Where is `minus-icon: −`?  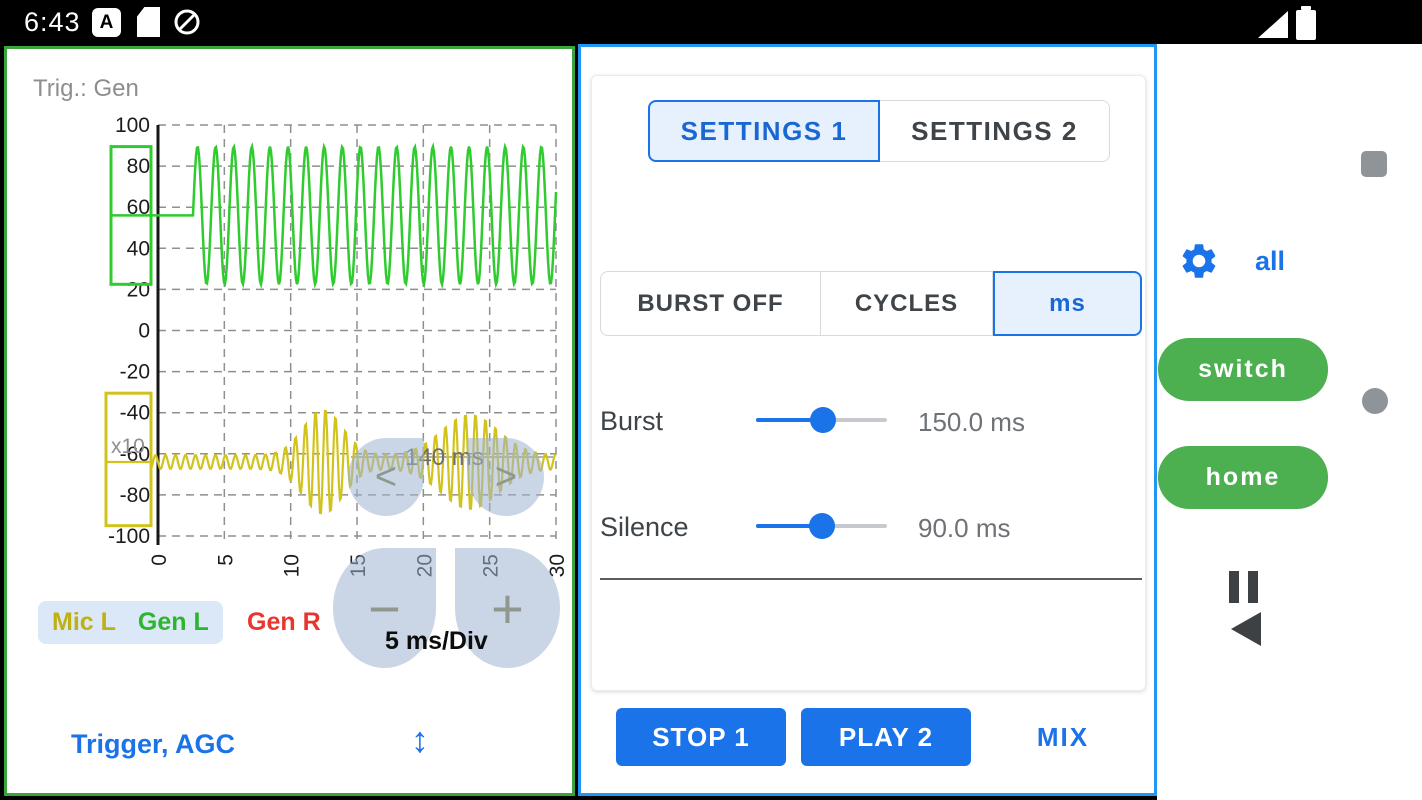 minus-icon: − is located at coordinates (384, 608).